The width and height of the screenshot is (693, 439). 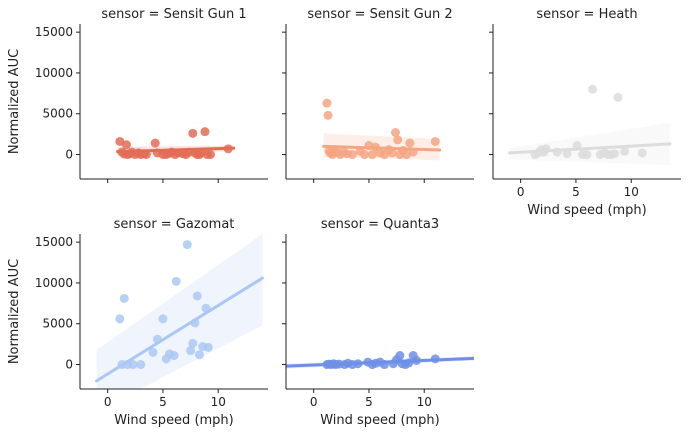 I want to click on facet-panel-3: sensor = Heath 0 5 10 Wind speed (mph), so click(x=585, y=112).